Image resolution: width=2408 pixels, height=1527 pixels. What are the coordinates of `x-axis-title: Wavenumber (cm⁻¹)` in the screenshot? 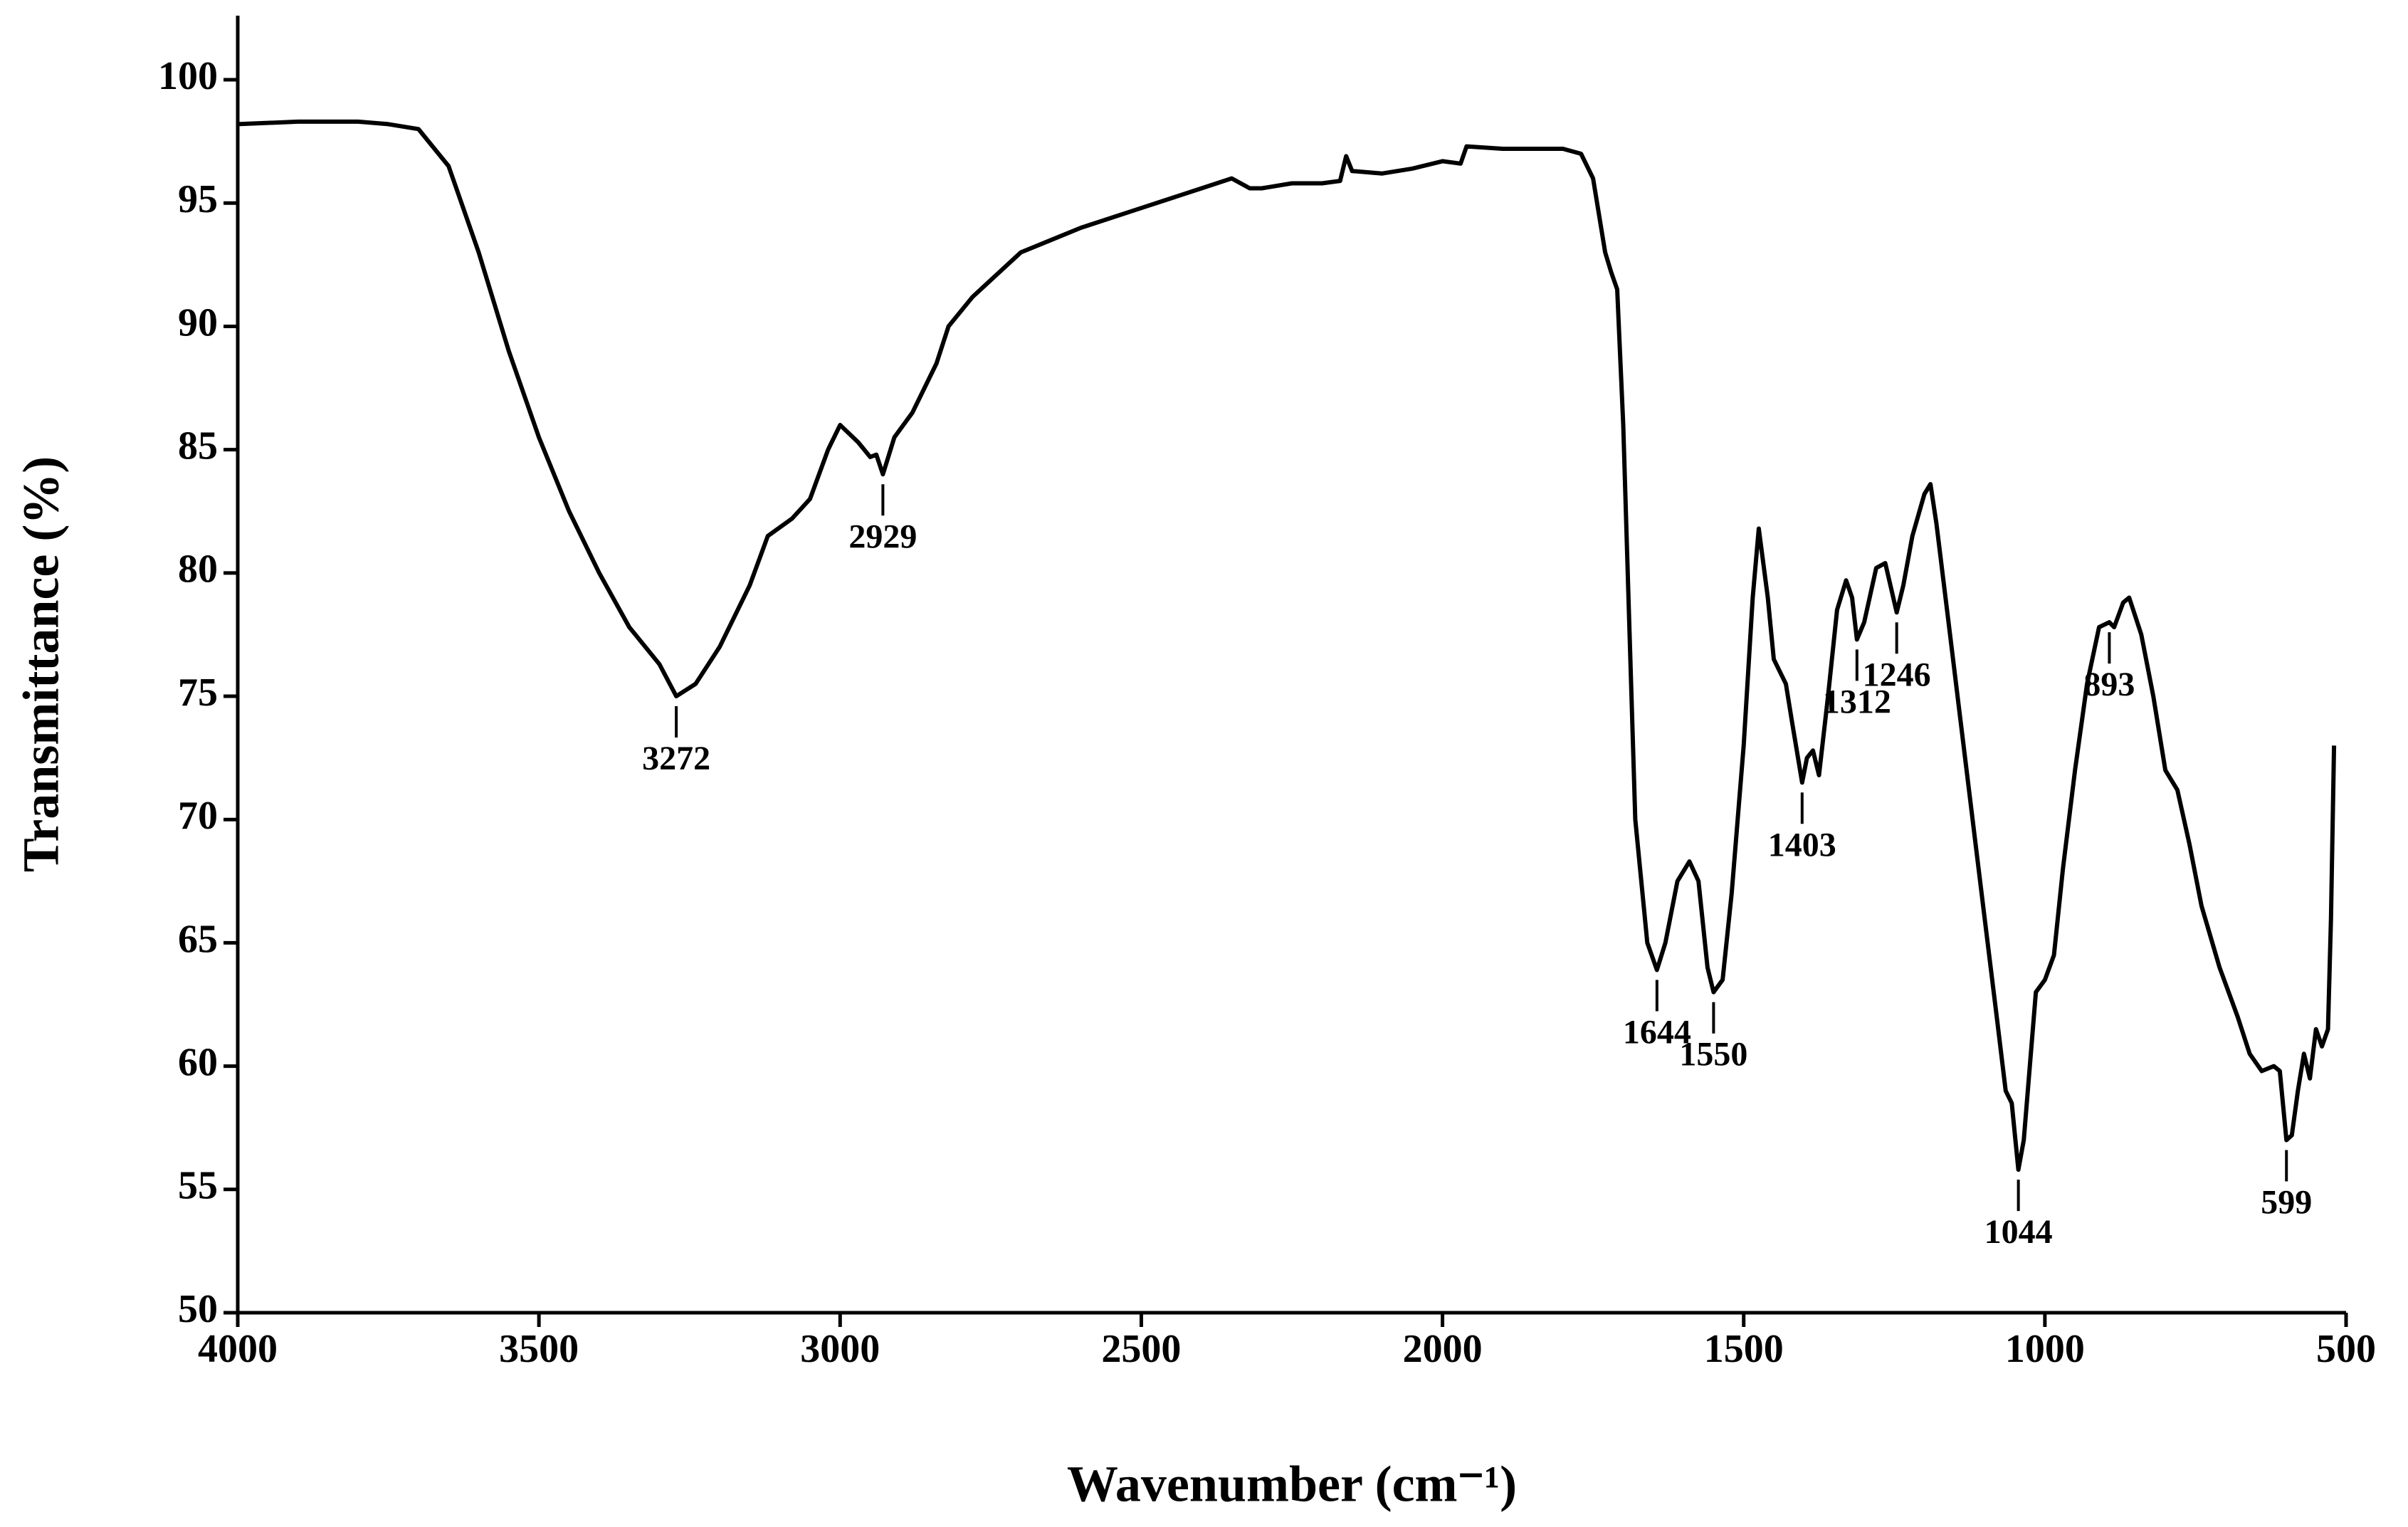 It's located at (1292, 1484).